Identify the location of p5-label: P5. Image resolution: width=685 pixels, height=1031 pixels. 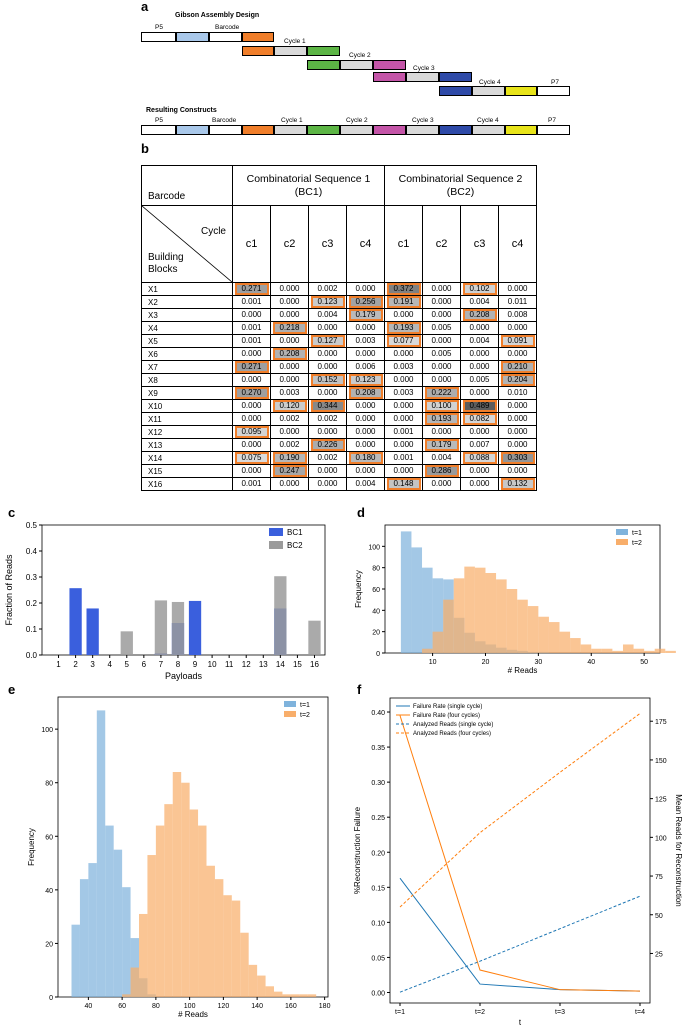
(159, 27).